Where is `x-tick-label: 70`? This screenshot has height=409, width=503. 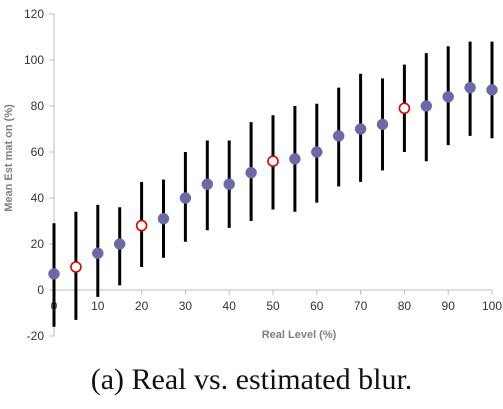 x-tick-label: 70 is located at coordinates (361, 306).